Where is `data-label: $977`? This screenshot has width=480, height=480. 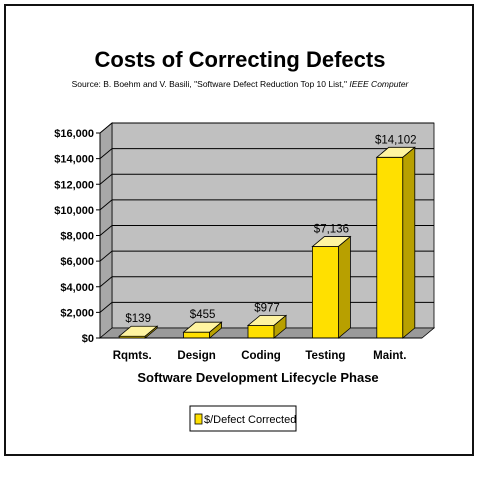 data-label: $977 is located at coordinates (267, 308).